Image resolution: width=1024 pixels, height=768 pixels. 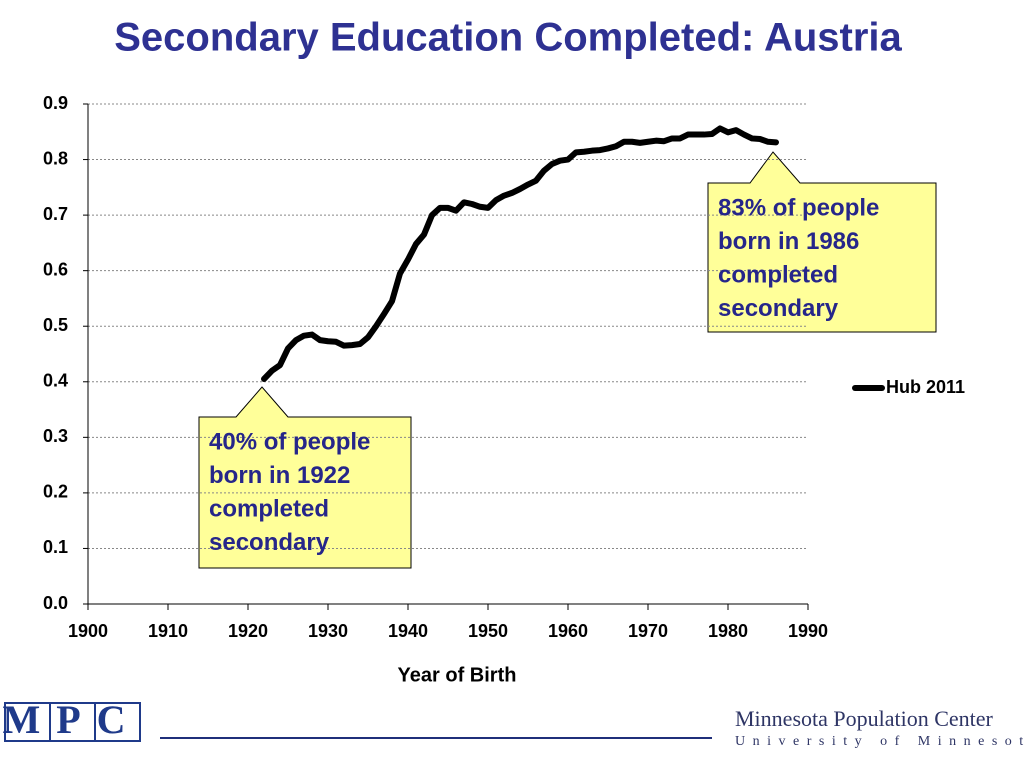 I want to click on x-tick-label: 1990, so click(x=808, y=631).